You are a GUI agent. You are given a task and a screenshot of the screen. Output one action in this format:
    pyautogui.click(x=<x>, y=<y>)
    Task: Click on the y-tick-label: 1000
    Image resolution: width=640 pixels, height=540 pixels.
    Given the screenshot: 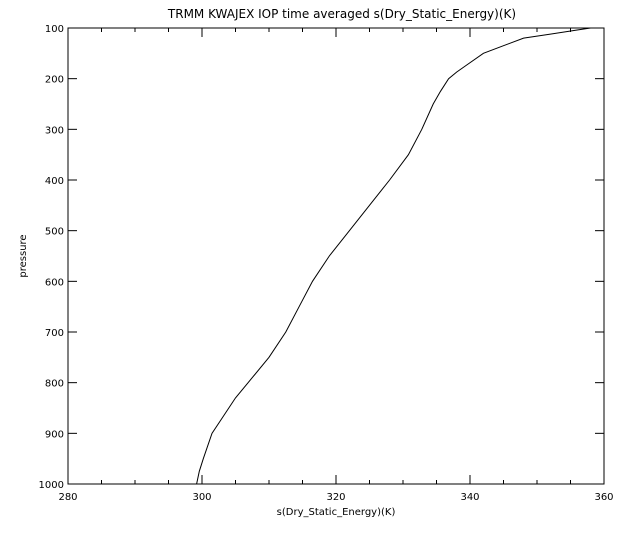 What is the action you would take?
    pyautogui.click(x=51, y=485)
    